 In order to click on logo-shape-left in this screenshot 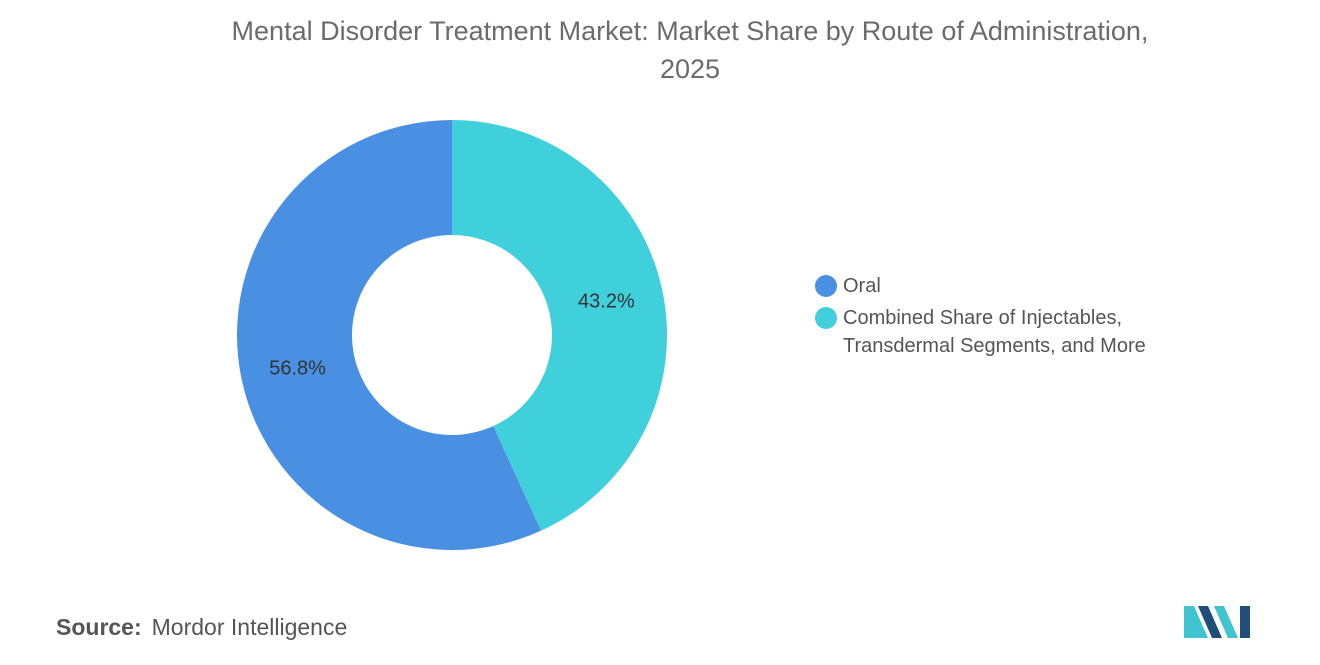, I will do `click(1196, 622)`.